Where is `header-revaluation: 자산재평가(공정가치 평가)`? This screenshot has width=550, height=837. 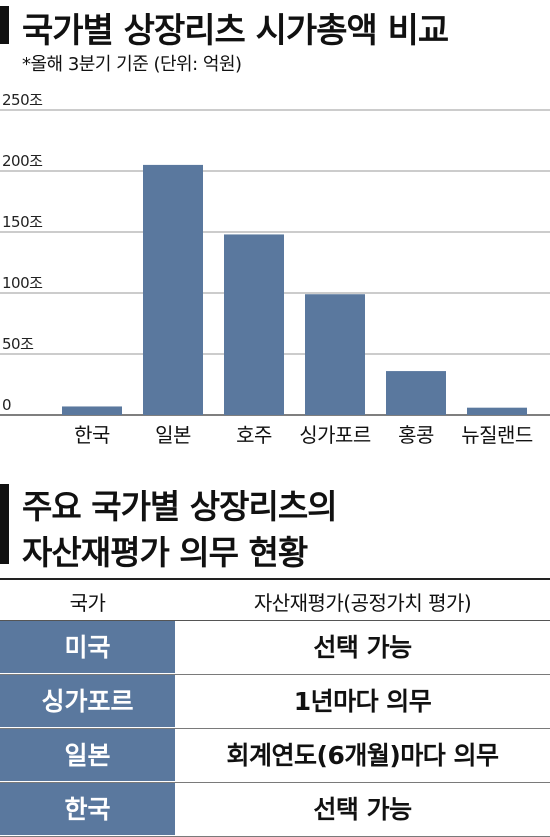 header-revaluation: 자산재평가(공정가치 평가) is located at coordinates (362, 603).